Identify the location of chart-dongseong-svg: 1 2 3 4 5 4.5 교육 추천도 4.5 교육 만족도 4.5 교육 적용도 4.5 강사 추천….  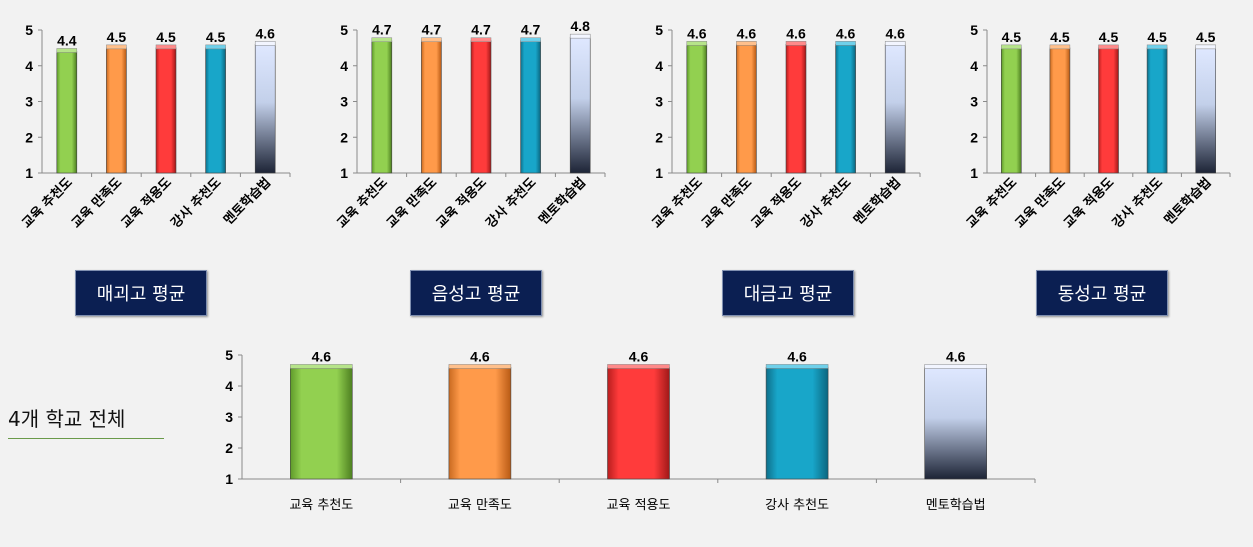
(1097, 126).